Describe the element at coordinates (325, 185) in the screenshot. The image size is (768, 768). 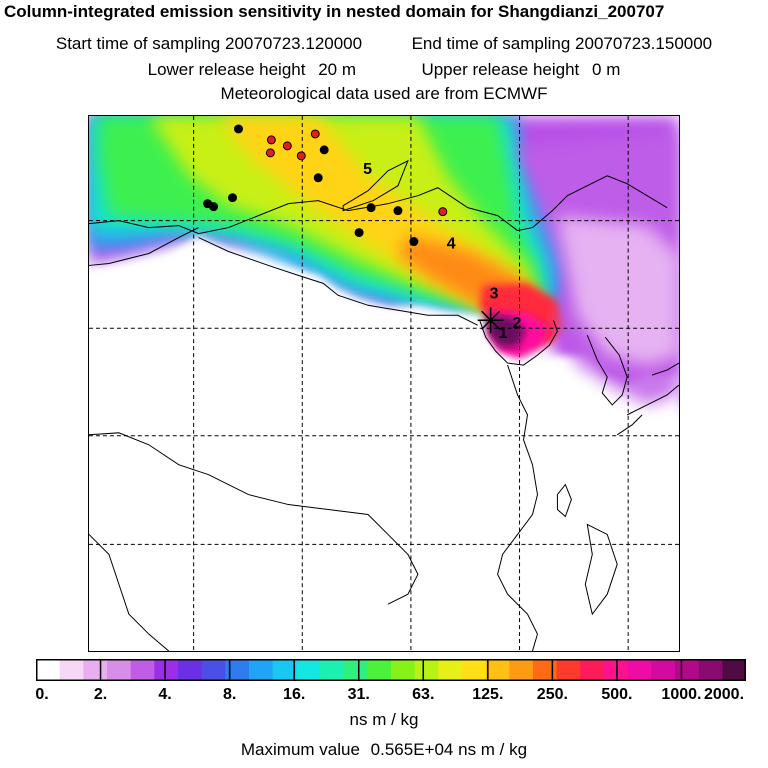
I see `source-points` at that location.